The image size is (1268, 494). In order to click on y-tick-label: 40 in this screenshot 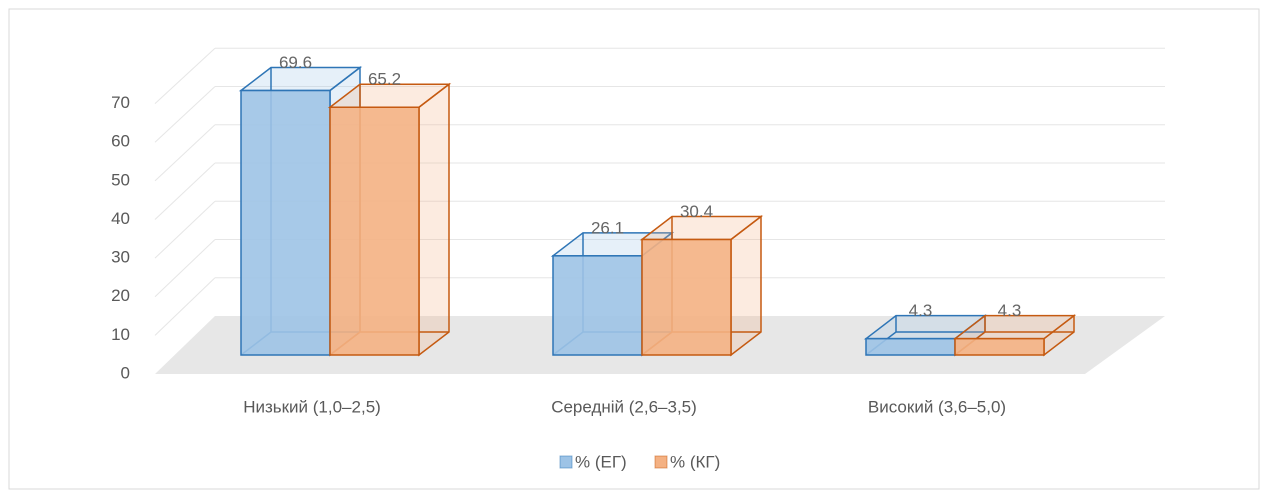, I will do `click(120, 218)`.